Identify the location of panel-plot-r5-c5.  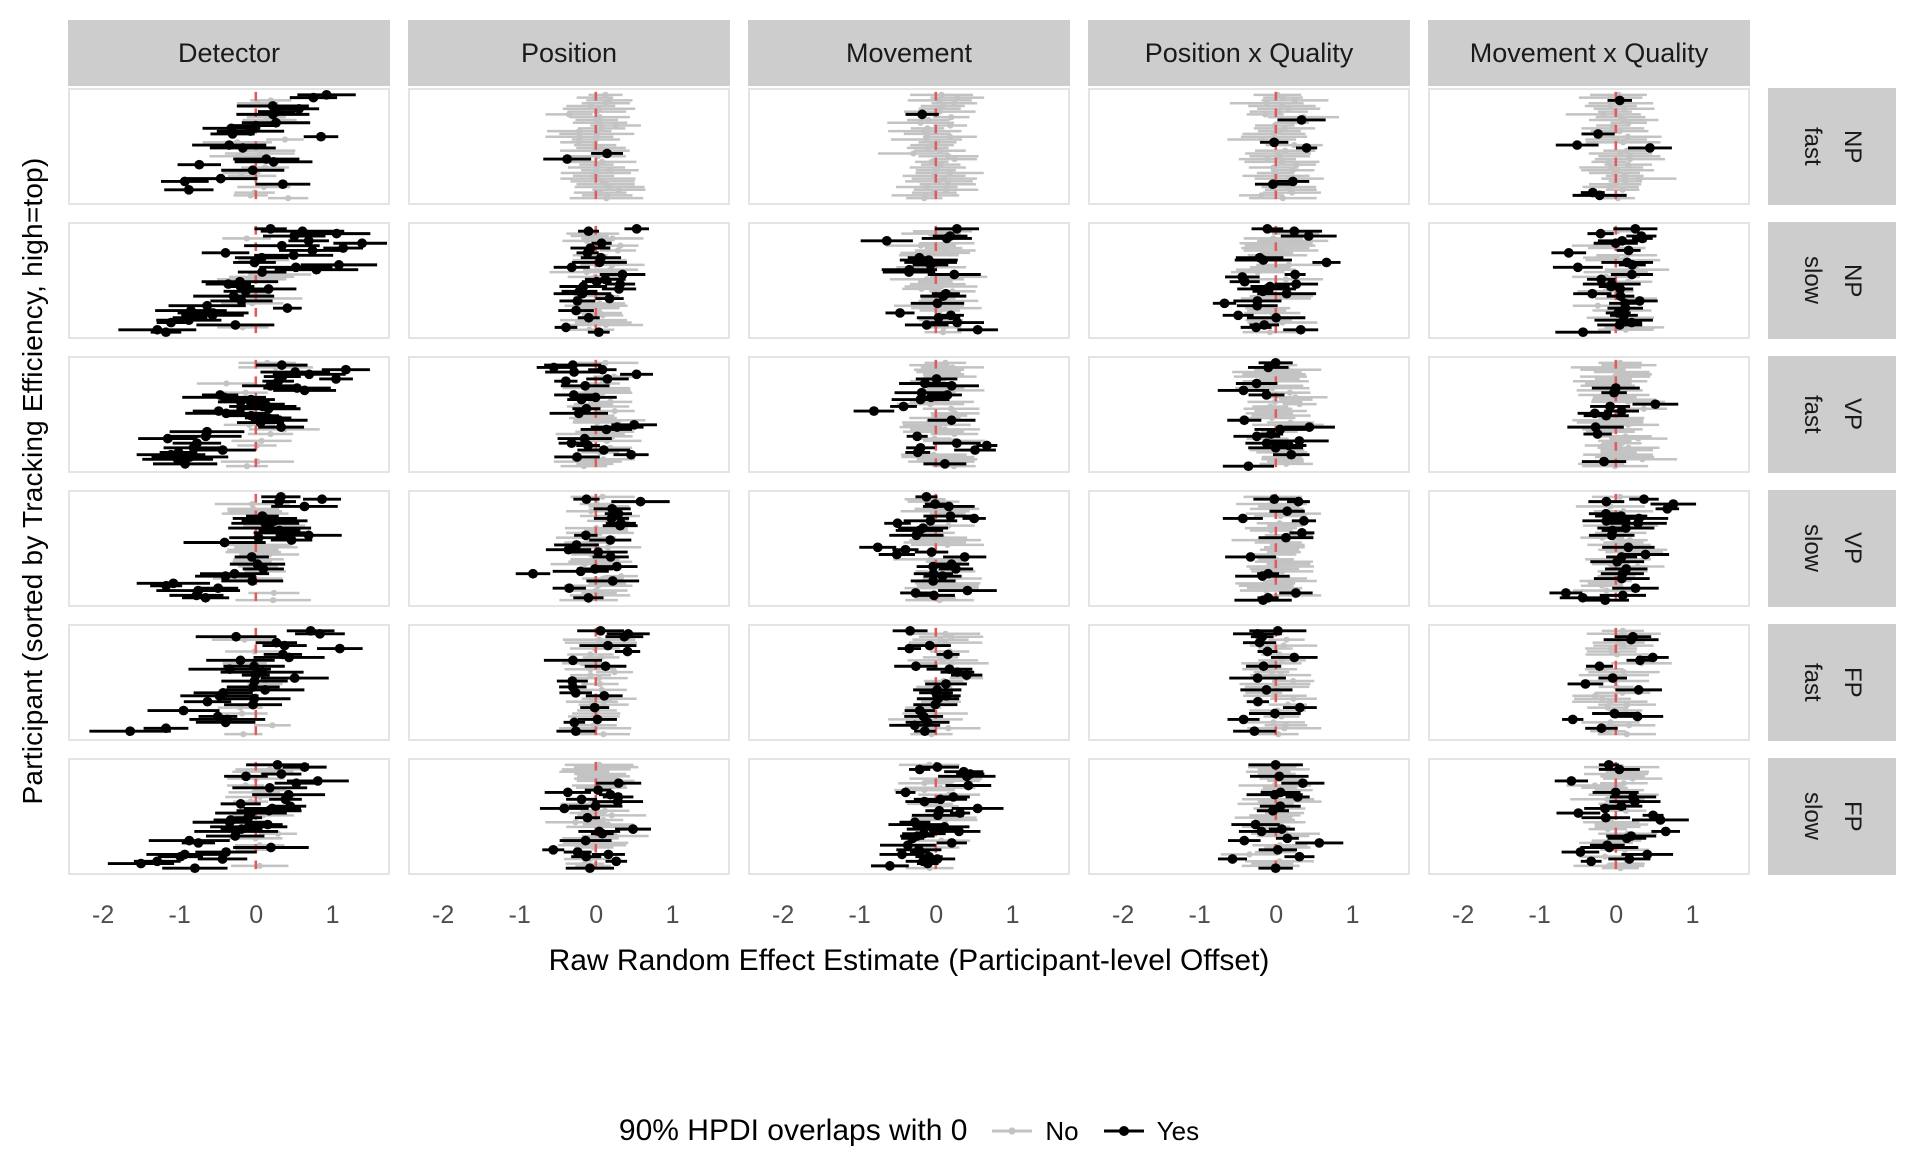
(1617, 682).